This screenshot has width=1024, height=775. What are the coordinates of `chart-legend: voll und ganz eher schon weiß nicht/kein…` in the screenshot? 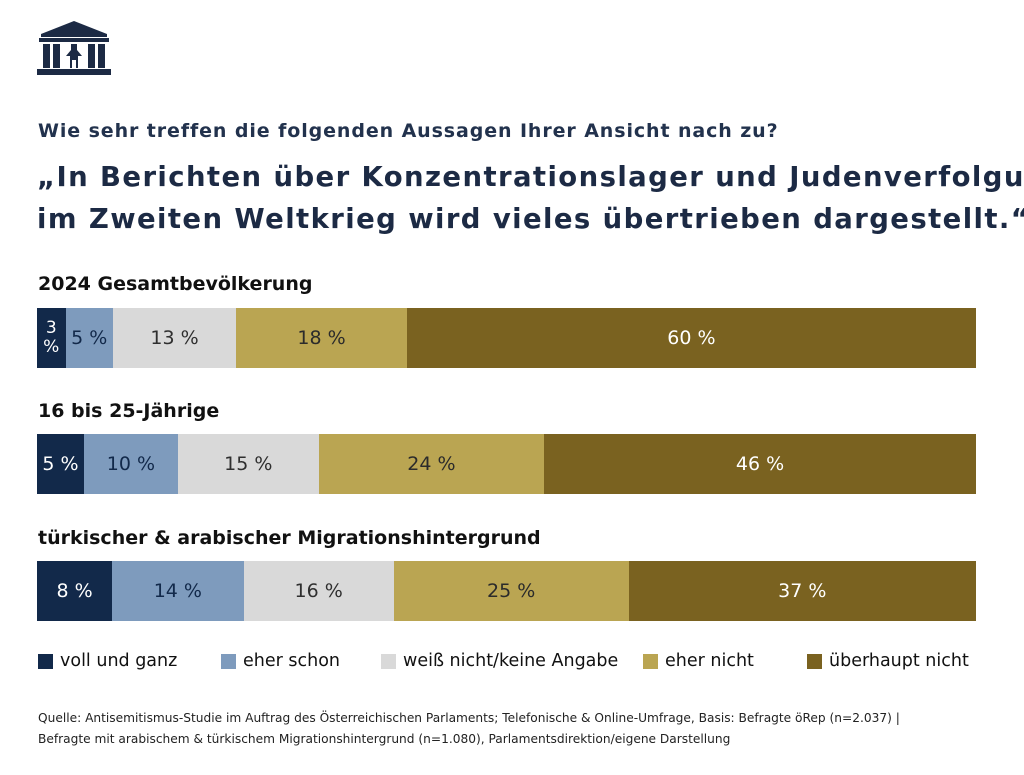 It's located at (518, 663).